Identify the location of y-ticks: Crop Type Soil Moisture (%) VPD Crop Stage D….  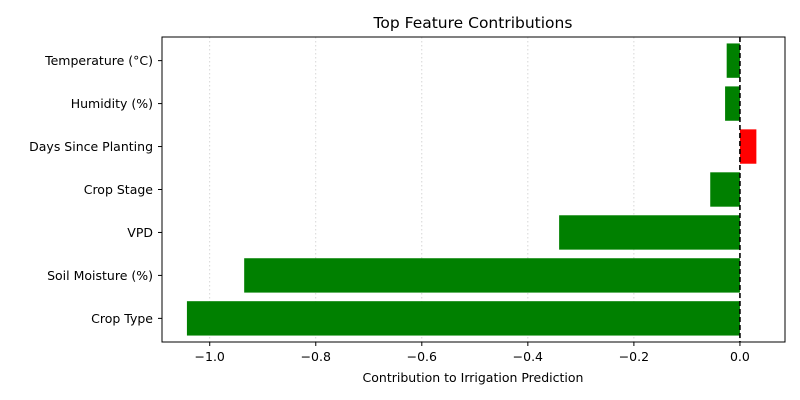
(95, 189).